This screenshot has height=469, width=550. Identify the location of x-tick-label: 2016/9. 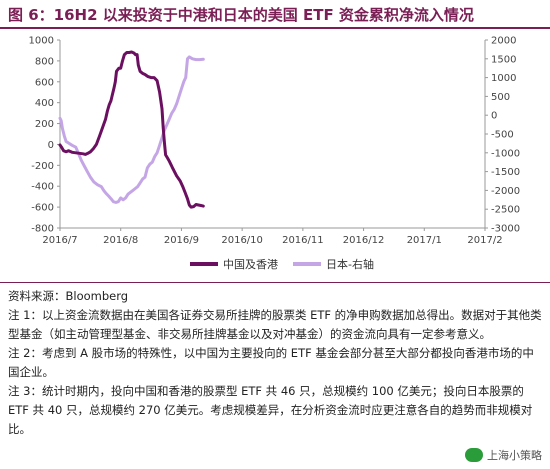
(181, 240).